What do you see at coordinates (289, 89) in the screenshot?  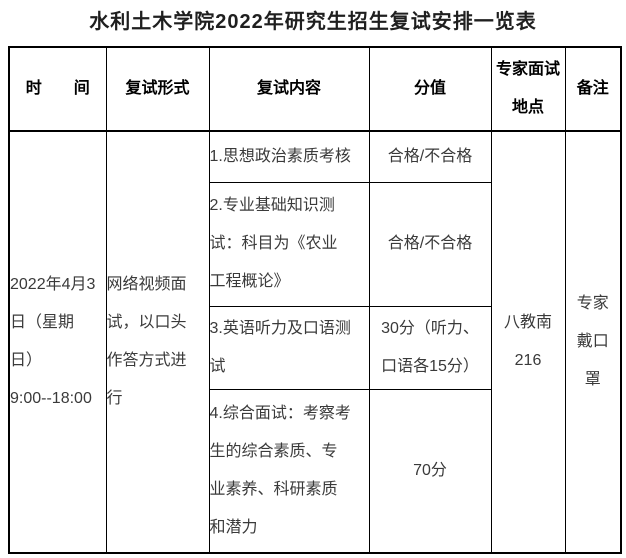 I see `col-header-content: 复试内容` at bounding box center [289, 89].